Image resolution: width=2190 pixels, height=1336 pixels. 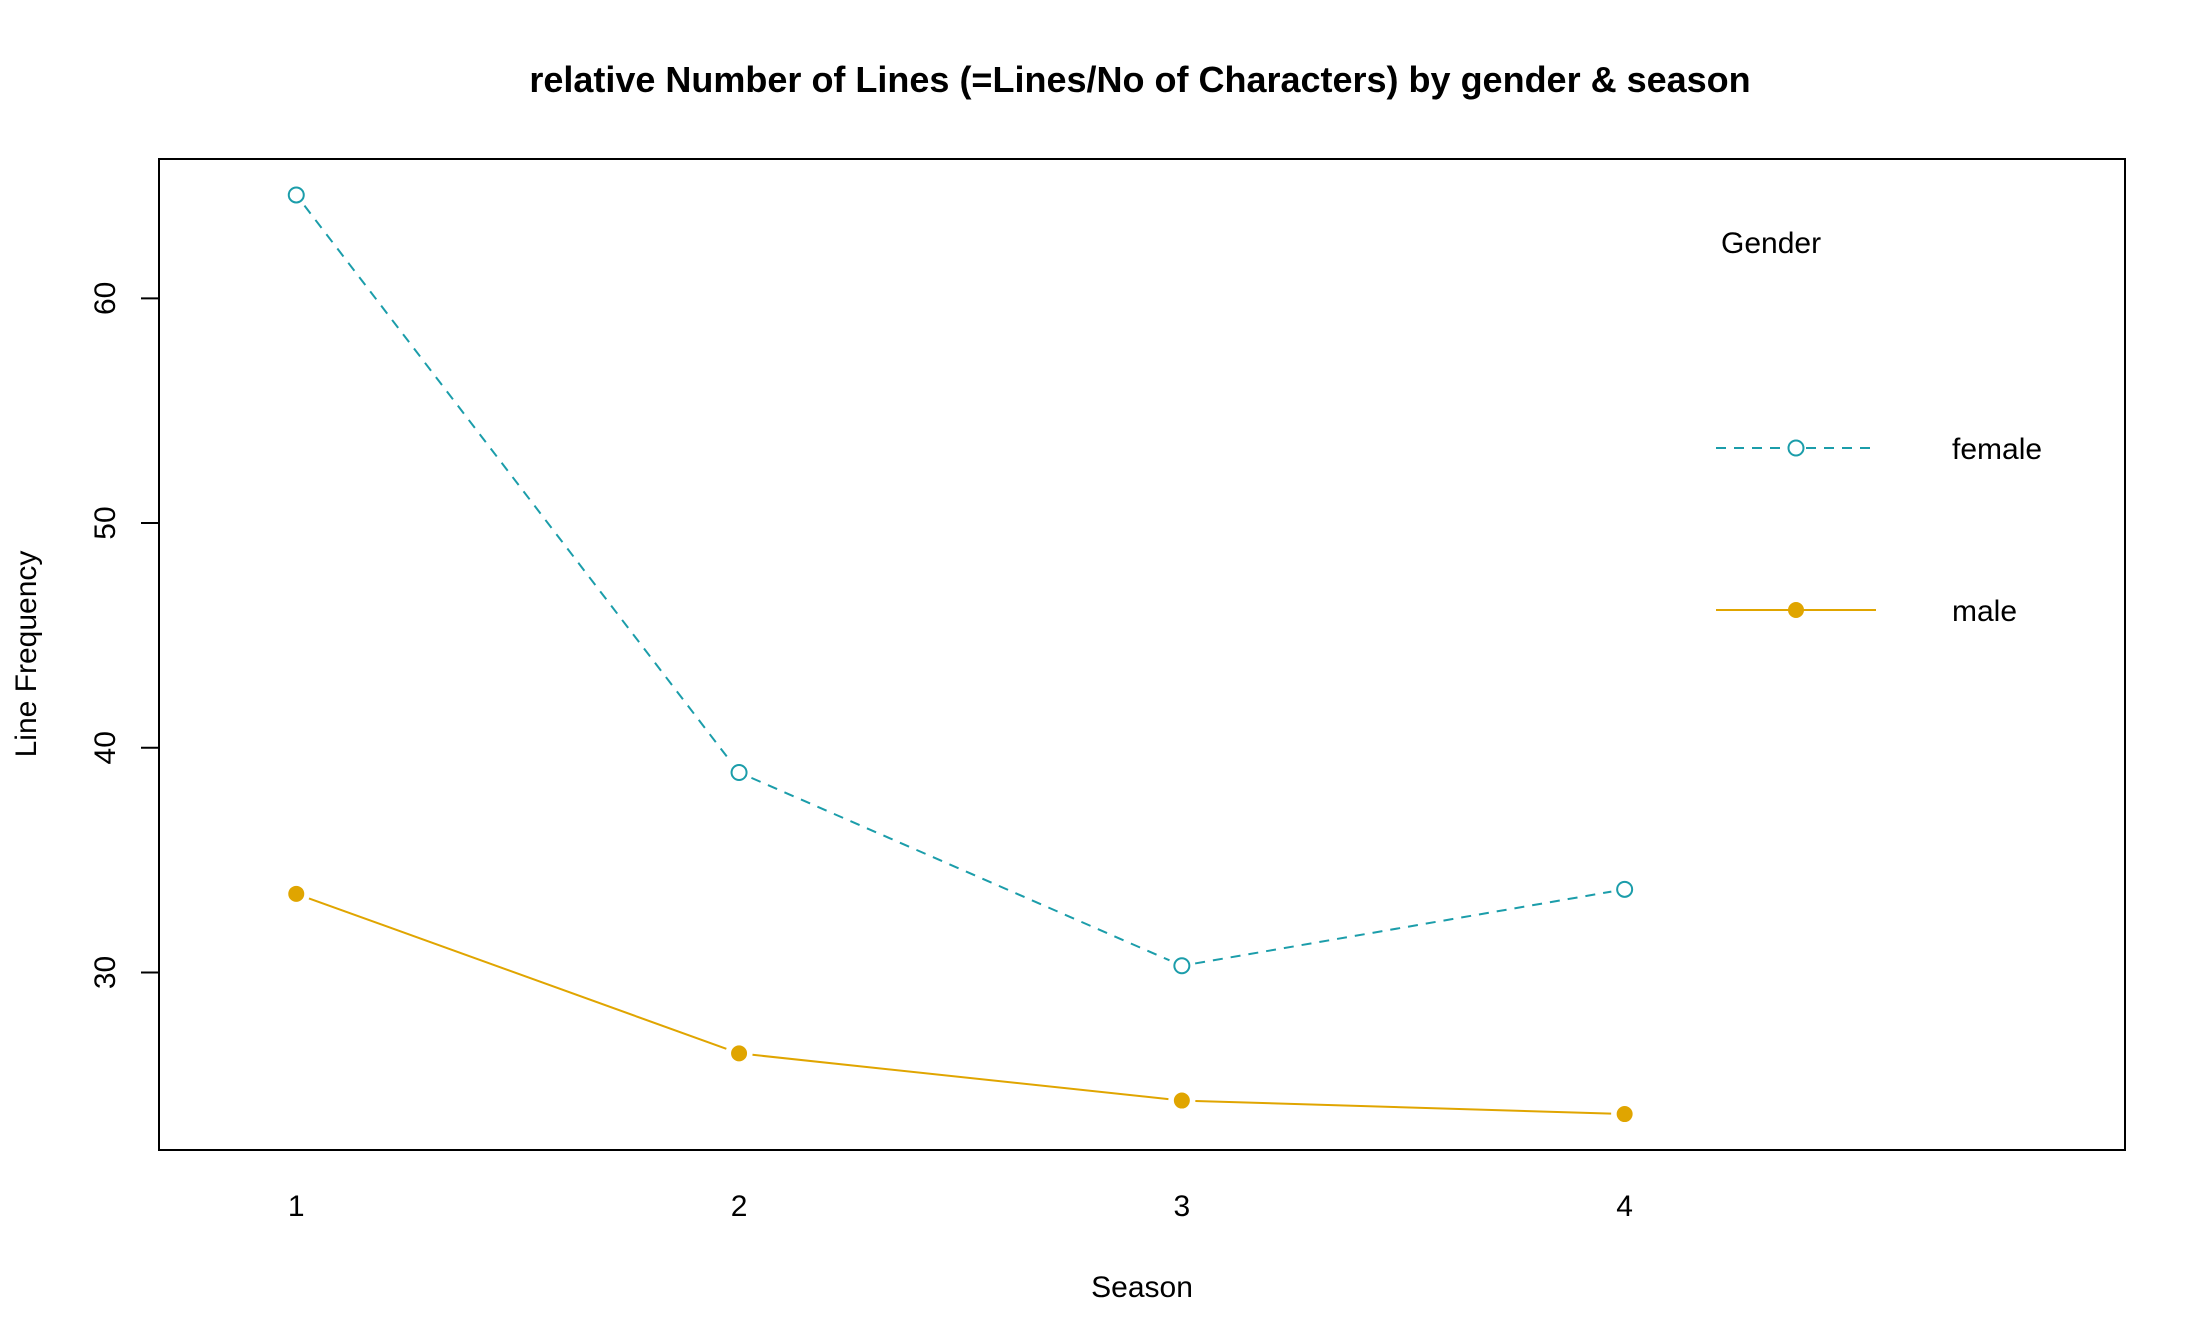 I want to click on legend-title: Gender, so click(x=1771, y=243).